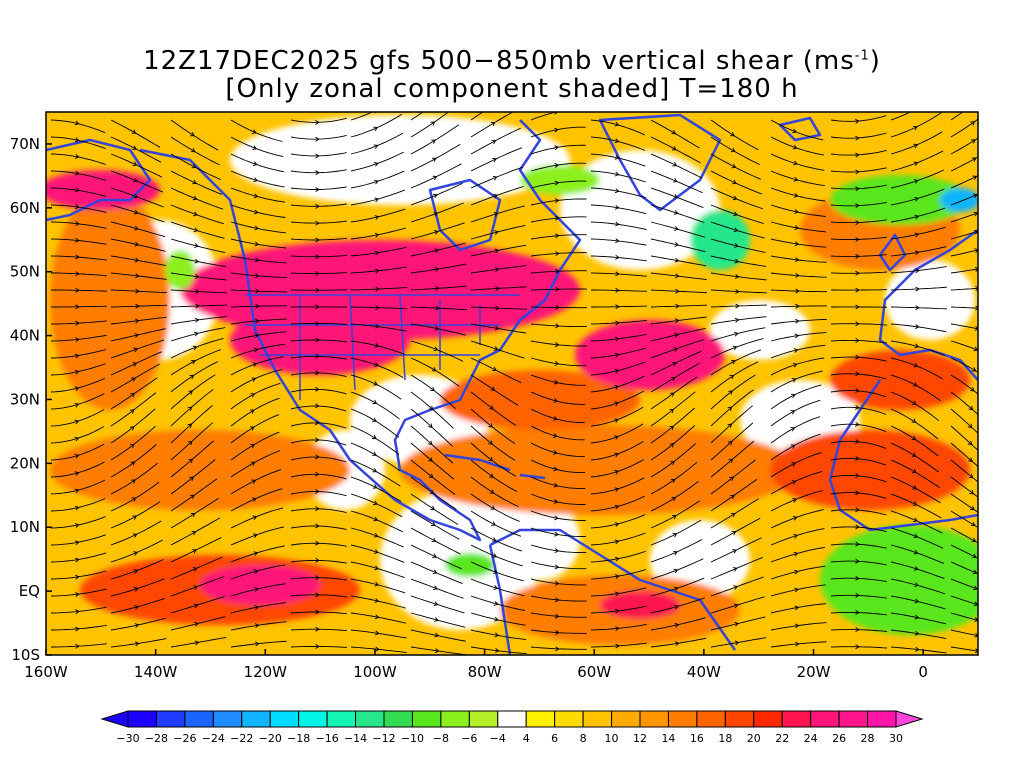 Image resolution: width=1024 pixels, height=768 pixels. What do you see at coordinates (964, 307) in the screenshot?
I see `streamline` at bounding box center [964, 307].